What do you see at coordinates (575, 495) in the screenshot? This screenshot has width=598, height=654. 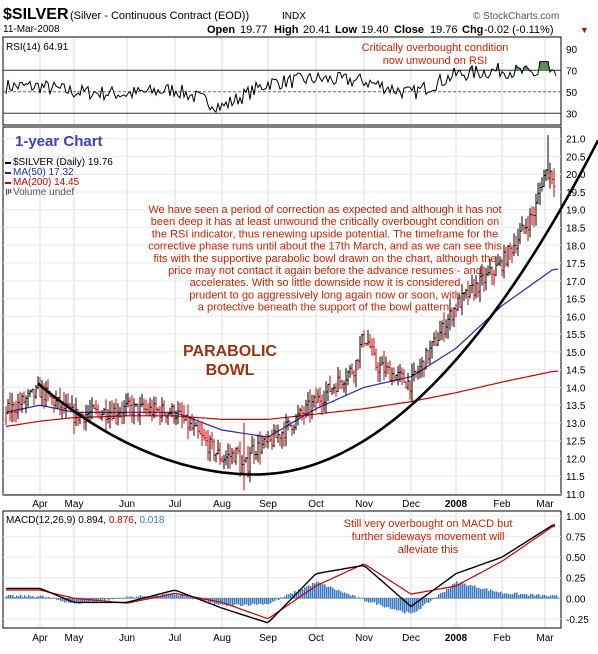 I see `price-tick-label: 11.0` at bounding box center [575, 495].